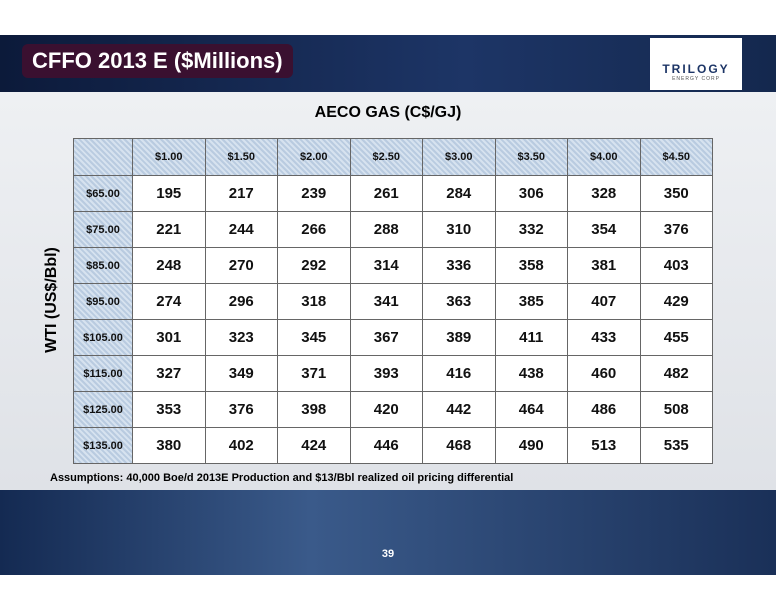  Describe the element at coordinates (459, 409) in the screenshot. I see `cell: 442` at that location.